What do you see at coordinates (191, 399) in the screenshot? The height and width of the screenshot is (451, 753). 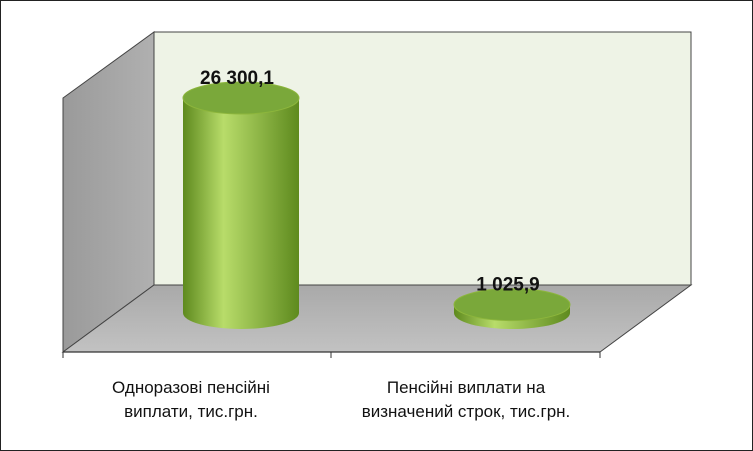 I see `category-label-0: Одноразові пенсійні виплати, тис.грн.` at bounding box center [191, 399].